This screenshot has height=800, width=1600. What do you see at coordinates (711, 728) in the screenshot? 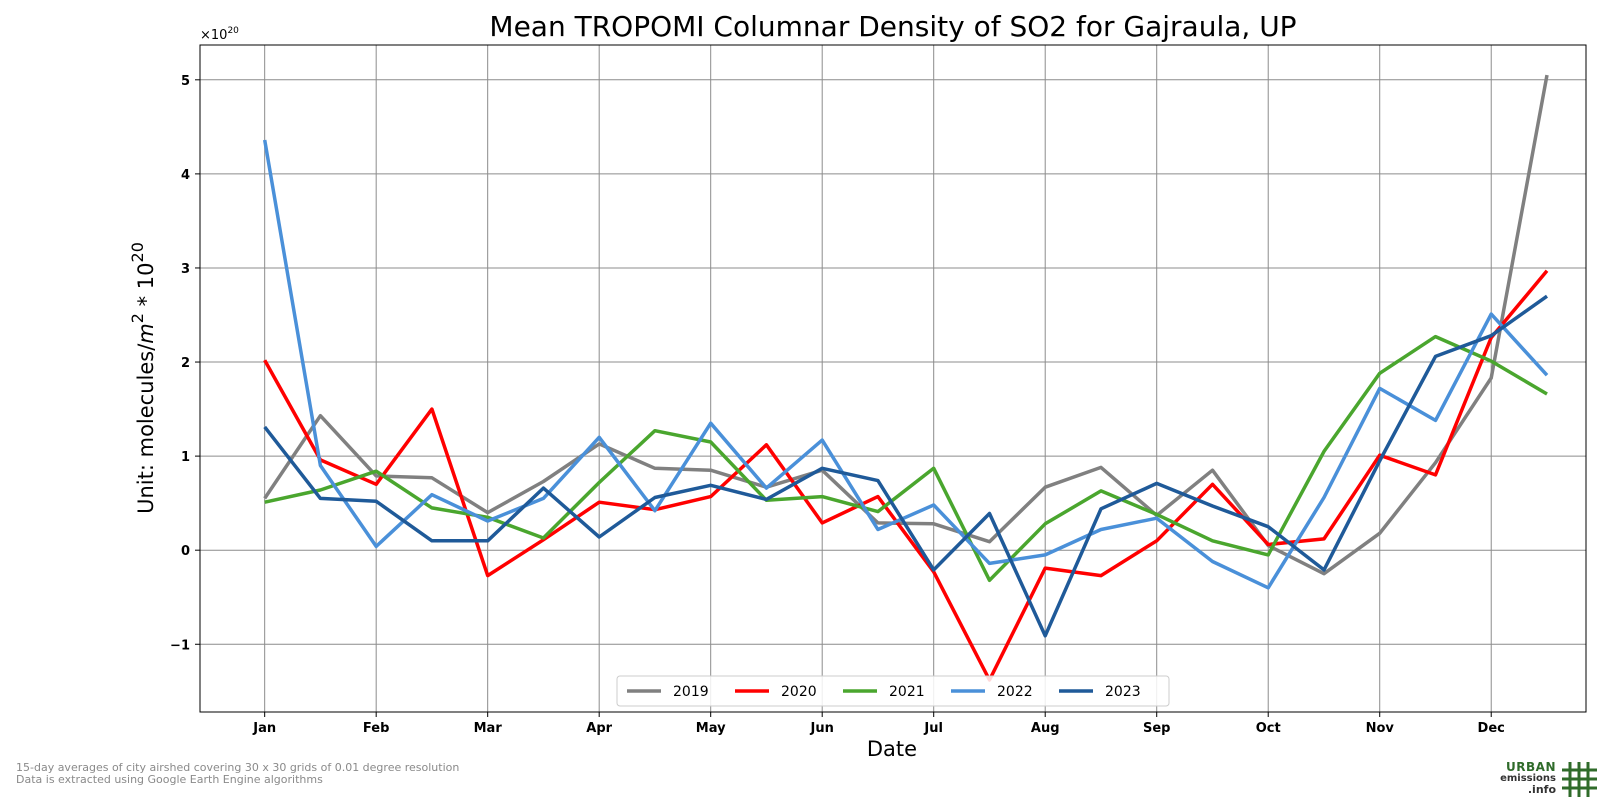
I see `x-tick-label: May` at bounding box center [711, 728].